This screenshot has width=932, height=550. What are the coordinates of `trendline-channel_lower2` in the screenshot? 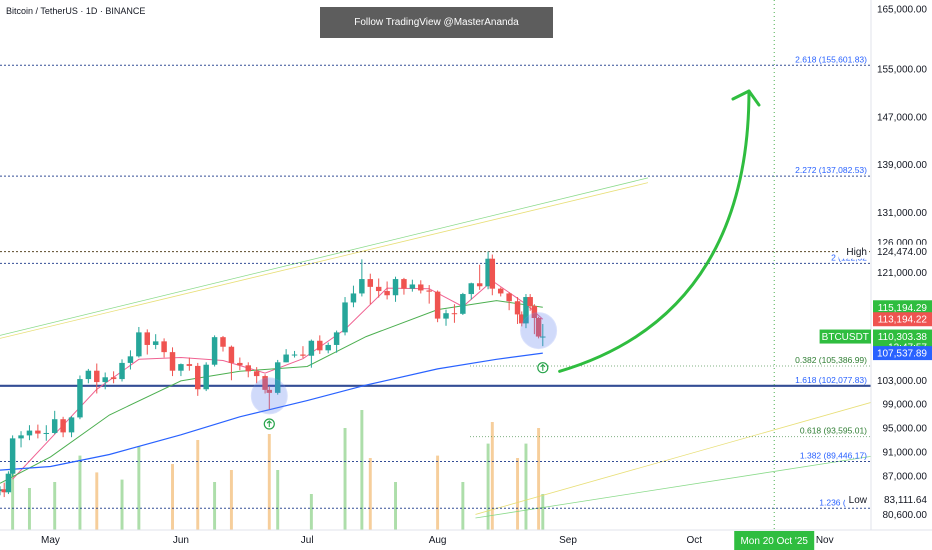 It's located at (673, 487).